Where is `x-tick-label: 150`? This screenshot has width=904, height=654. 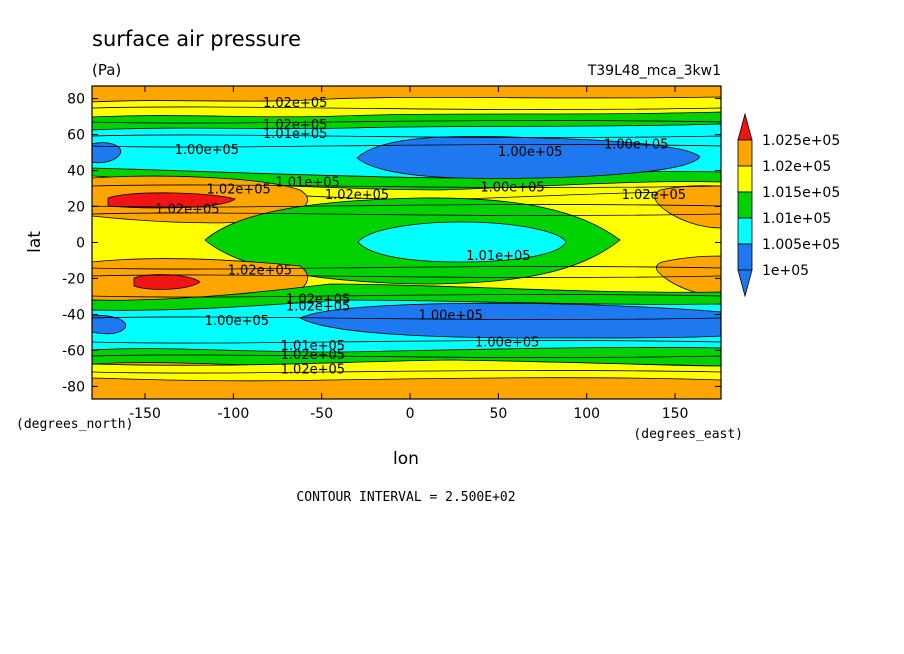
x-tick-label: 150 is located at coordinates (675, 414).